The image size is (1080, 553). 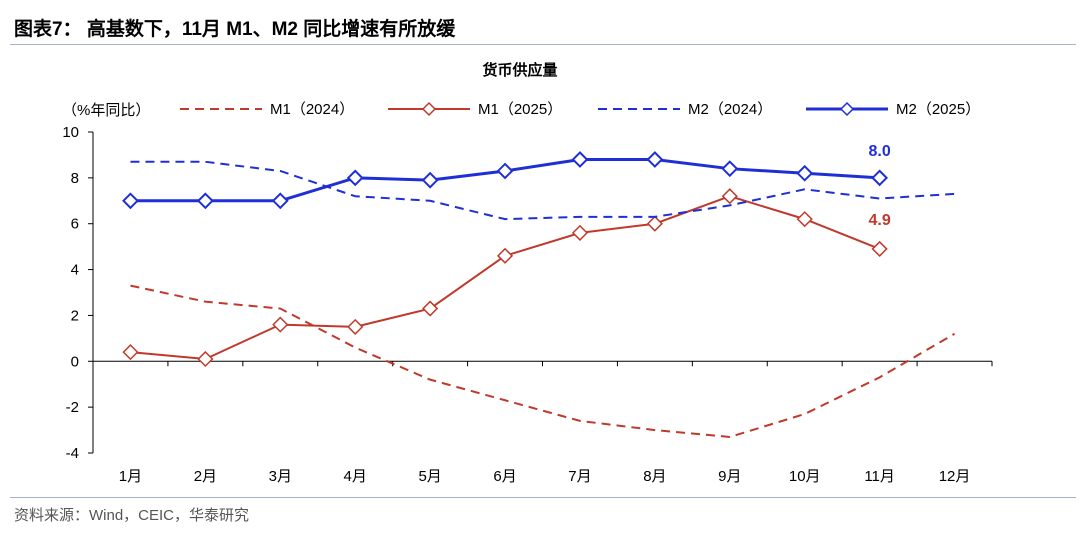 What do you see at coordinates (312, 109) in the screenshot?
I see `legend-label: M1（2024）` at bounding box center [312, 109].